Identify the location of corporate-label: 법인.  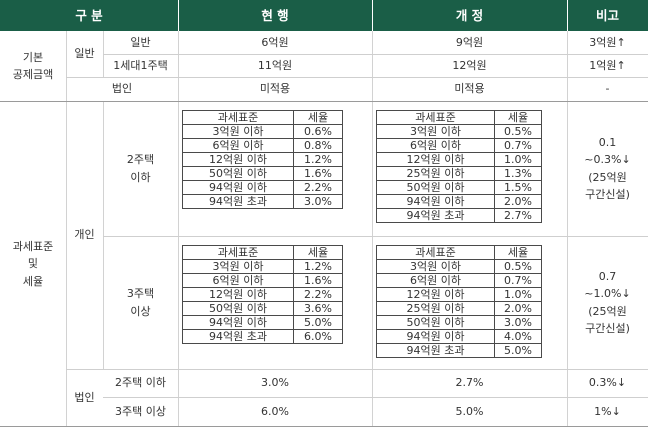
(84, 397).